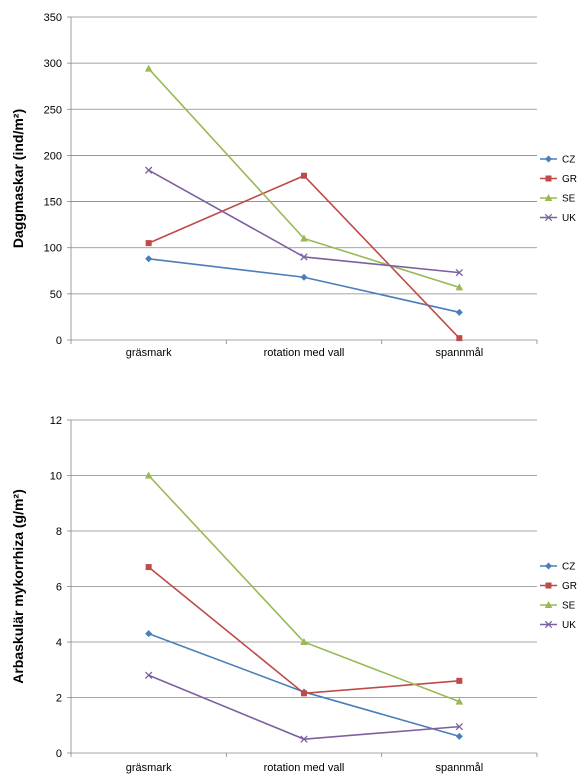 The image size is (585, 781). What do you see at coordinates (53, 249) in the screenshot?
I see `y-tick-label: 100` at bounding box center [53, 249].